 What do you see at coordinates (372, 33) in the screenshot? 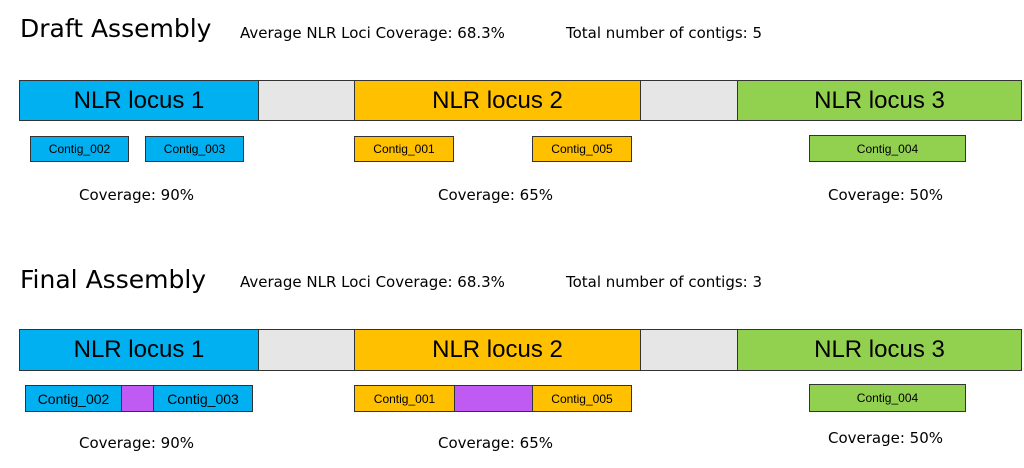
I see `draft-avg-coverage: Average NLR Loci Coverage: 68.3%` at bounding box center [372, 33].